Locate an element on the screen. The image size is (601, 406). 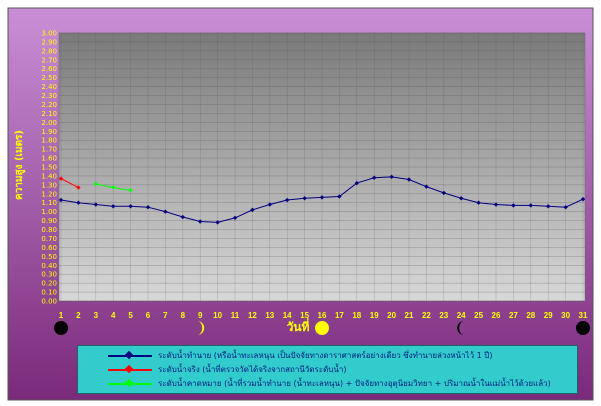
x-tick-label: 9 is located at coordinates (200, 315).